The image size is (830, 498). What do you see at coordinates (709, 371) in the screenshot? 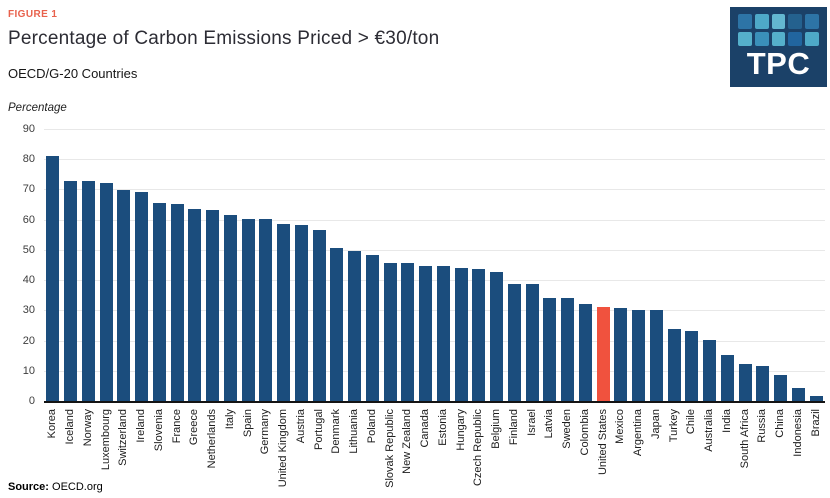
I see `bar-australia` at bounding box center [709, 371].